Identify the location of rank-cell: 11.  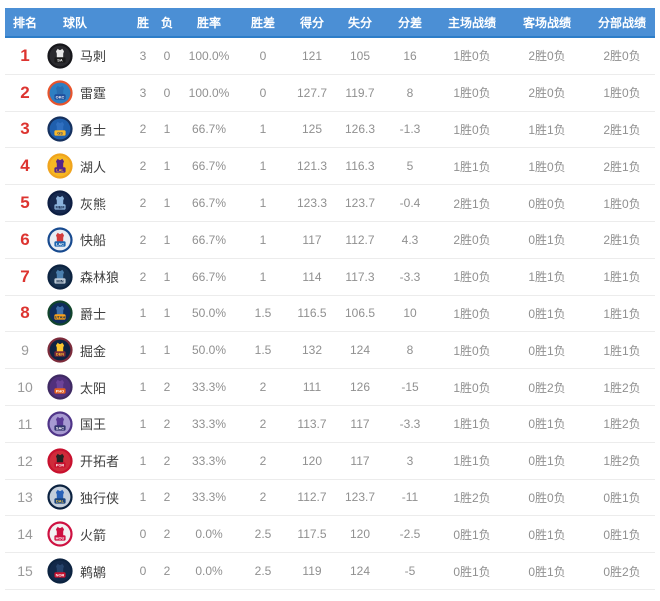
(25, 423).